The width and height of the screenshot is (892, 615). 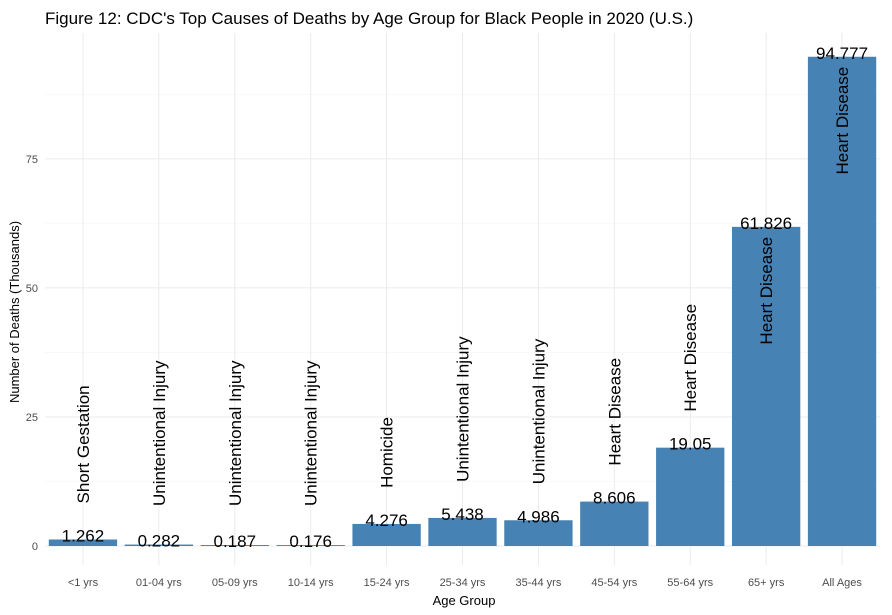 I want to click on value-label: 5.438, so click(x=462, y=514).